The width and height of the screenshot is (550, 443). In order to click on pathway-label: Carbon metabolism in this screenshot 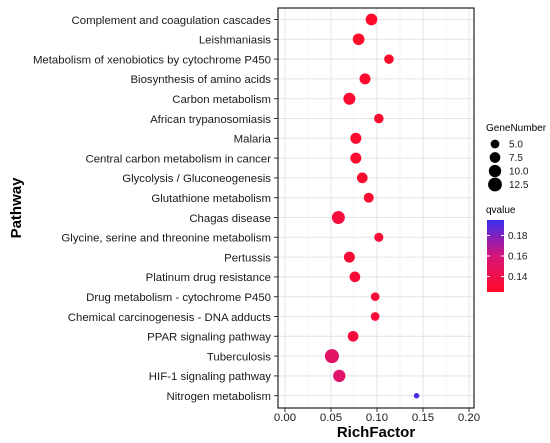, I will do `click(221, 100)`.